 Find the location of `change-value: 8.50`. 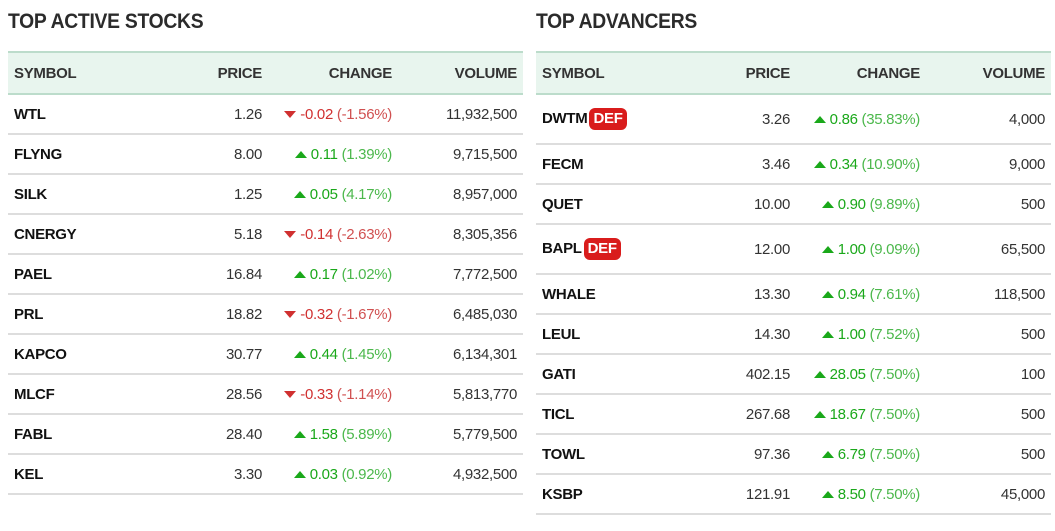

change-value: 8.50 is located at coordinates (851, 494).